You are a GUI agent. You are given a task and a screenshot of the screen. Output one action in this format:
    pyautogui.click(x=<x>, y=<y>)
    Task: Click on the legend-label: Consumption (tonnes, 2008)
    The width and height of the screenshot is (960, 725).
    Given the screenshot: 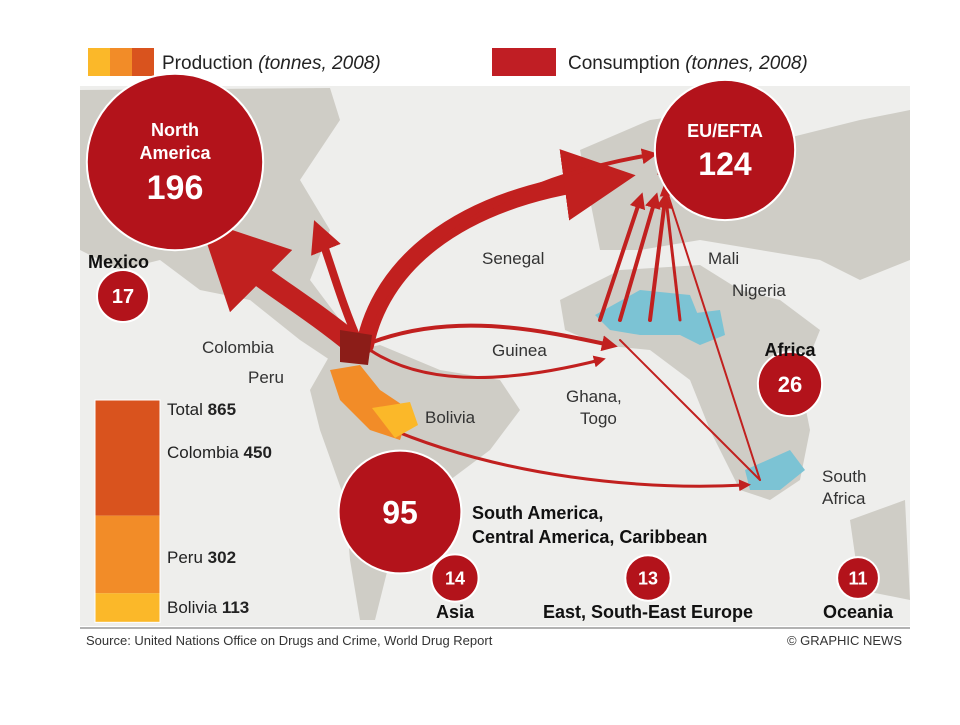 What is the action you would take?
    pyautogui.click(x=688, y=63)
    